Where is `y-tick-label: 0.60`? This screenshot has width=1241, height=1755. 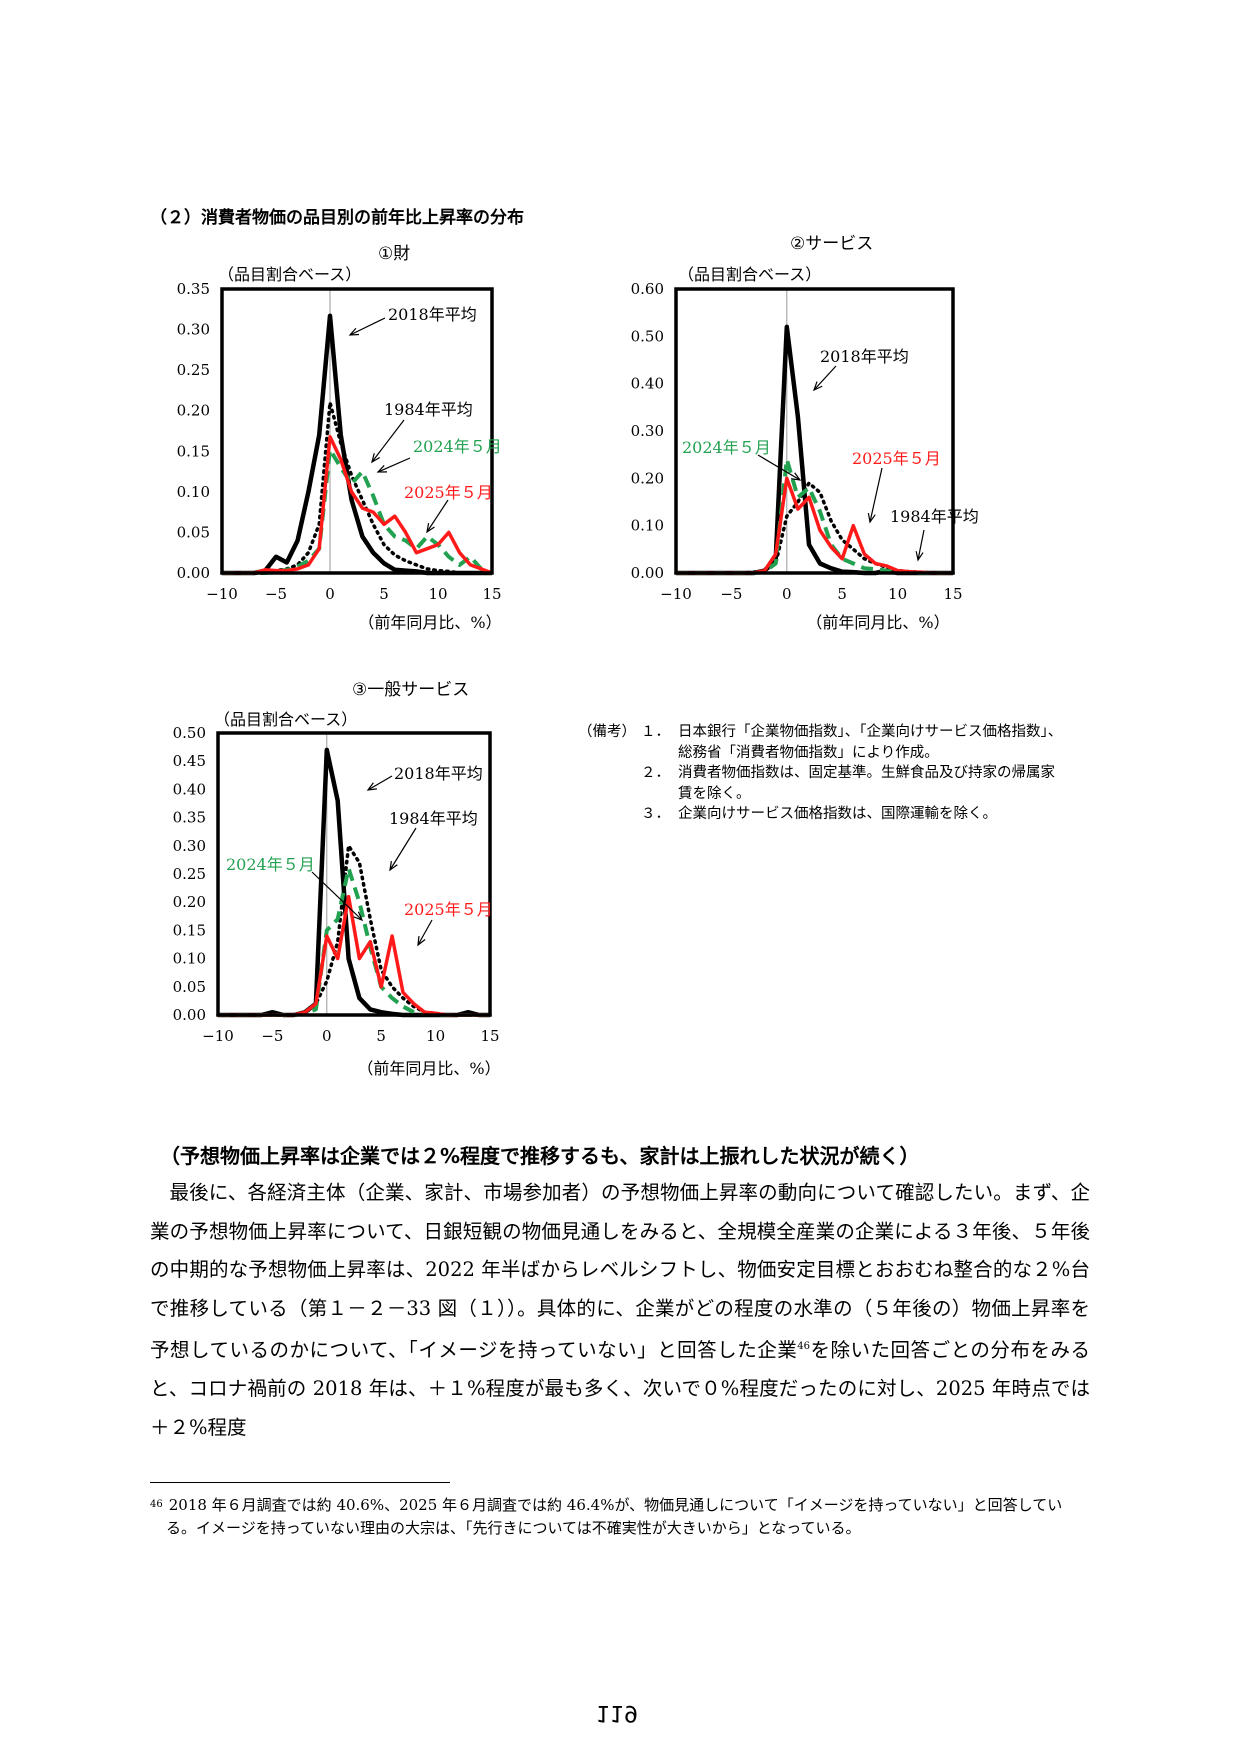
y-tick-label: 0.60 is located at coordinates (647, 289).